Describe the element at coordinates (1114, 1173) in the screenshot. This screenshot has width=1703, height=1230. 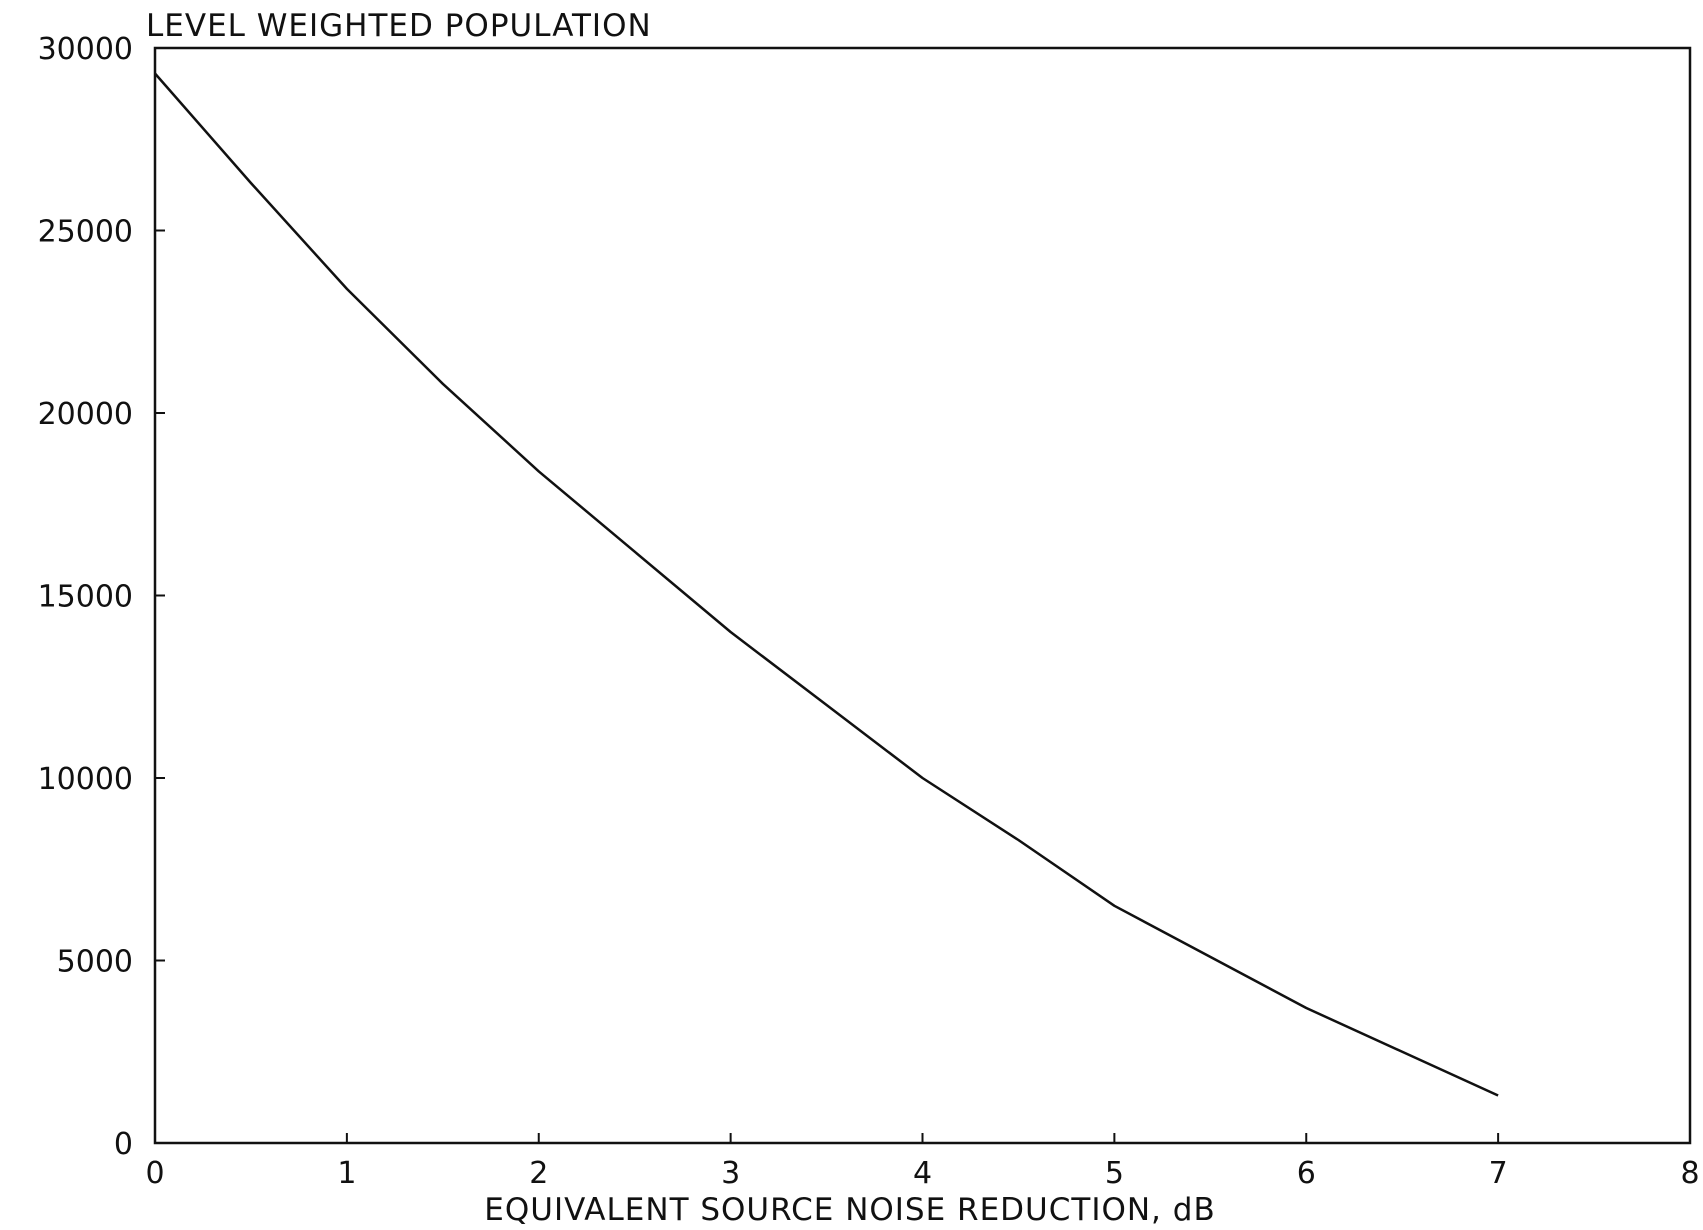
I see `x-tick-label: 5` at that location.